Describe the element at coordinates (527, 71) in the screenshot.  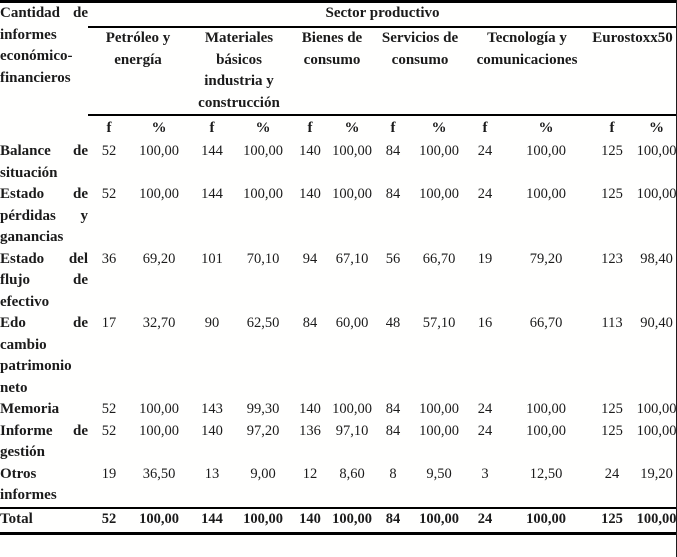
I see `sector-header-tecnologia-comunicaciones: Tecnología y comunicaciones` at that location.